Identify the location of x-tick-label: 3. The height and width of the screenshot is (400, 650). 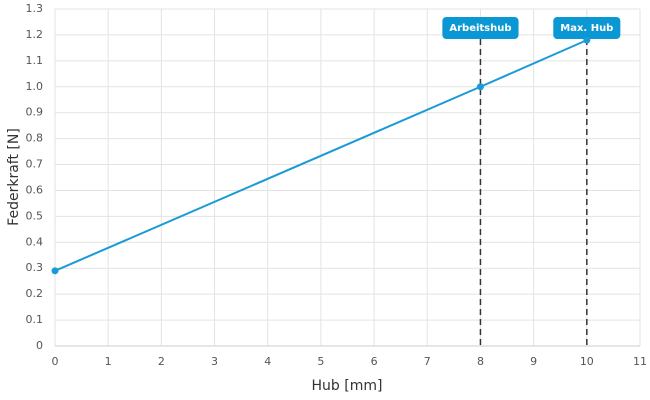
(214, 361).